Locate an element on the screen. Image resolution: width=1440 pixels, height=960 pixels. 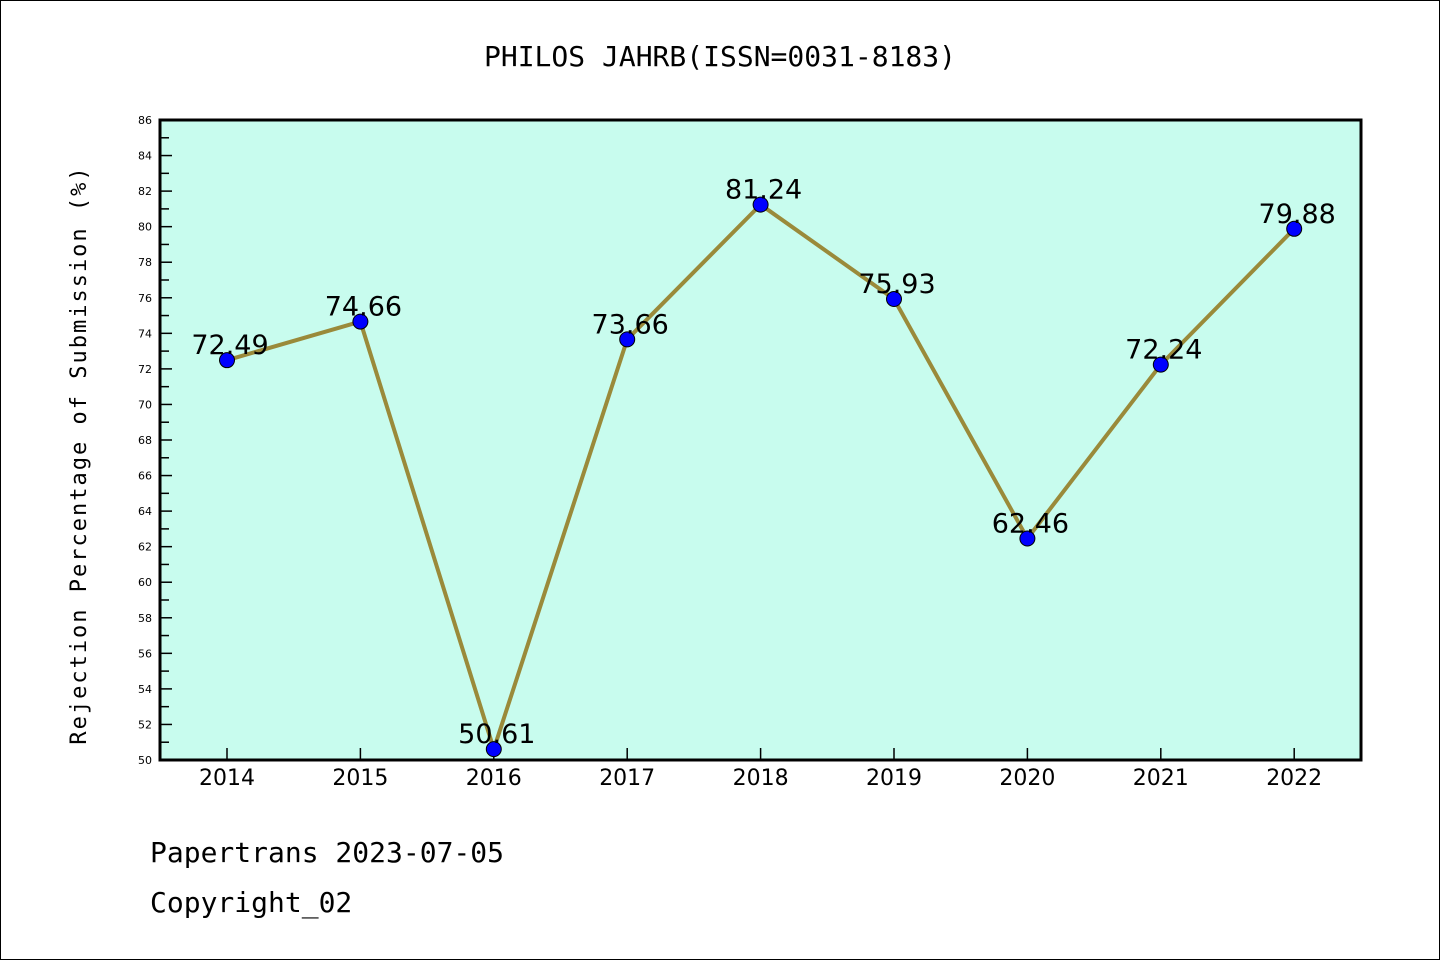
data-label: 81.24 is located at coordinates (763, 190).